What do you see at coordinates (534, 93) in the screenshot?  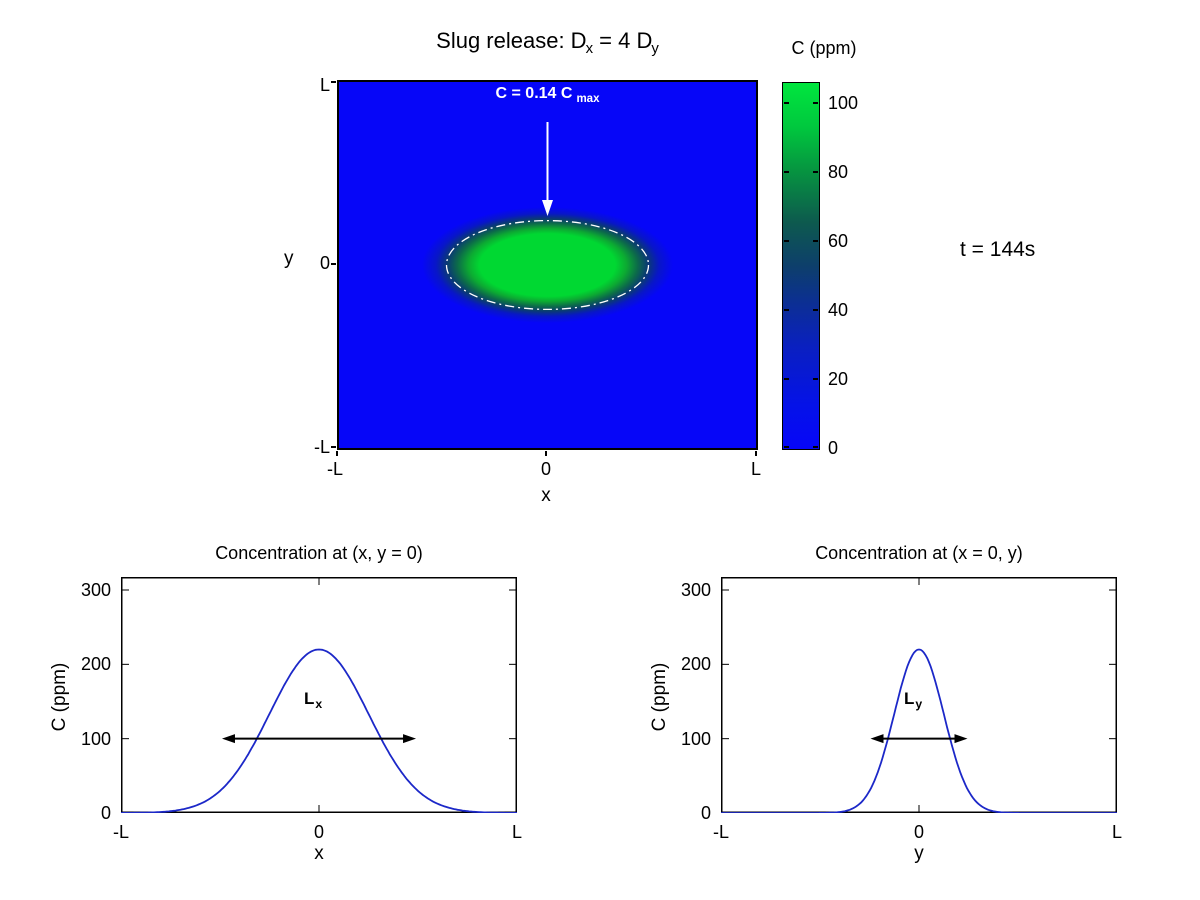 I see `annotation-text: C = 0.14 C` at bounding box center [534, 93].